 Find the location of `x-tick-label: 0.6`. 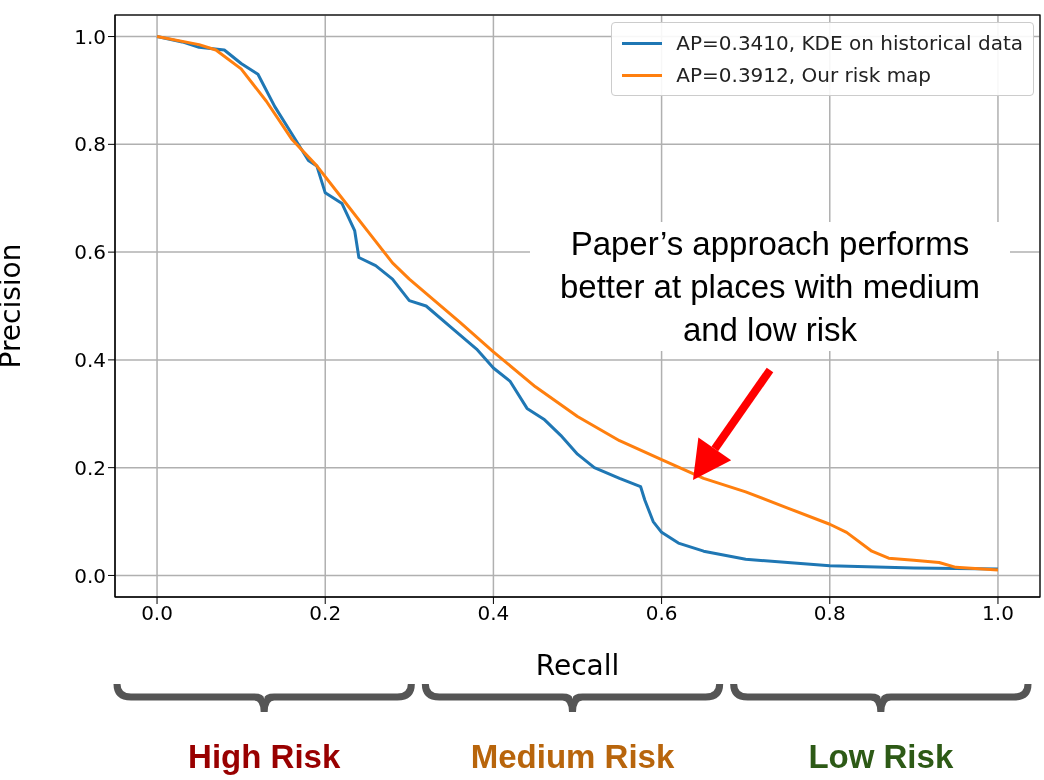

x-tick-label: 0.6 is located at coordinates (661, 613).